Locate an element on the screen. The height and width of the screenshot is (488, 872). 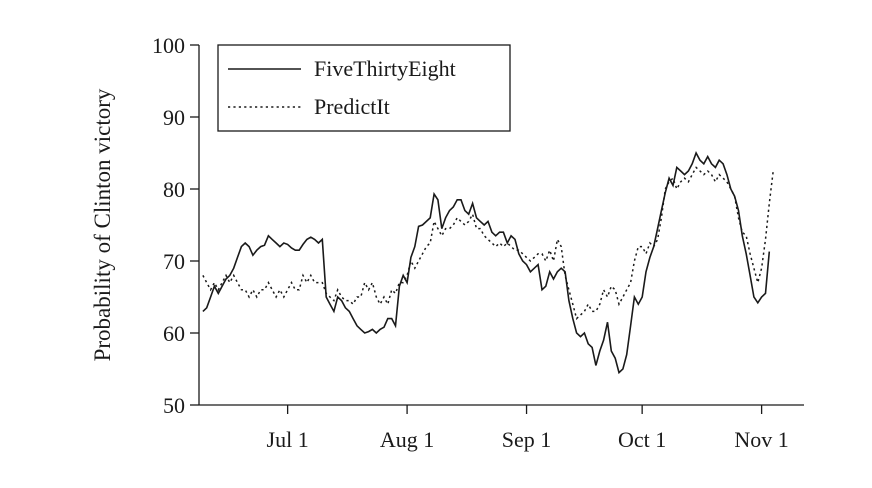
x-tick-label: Aug 1 is located at coordinates (407, 439).